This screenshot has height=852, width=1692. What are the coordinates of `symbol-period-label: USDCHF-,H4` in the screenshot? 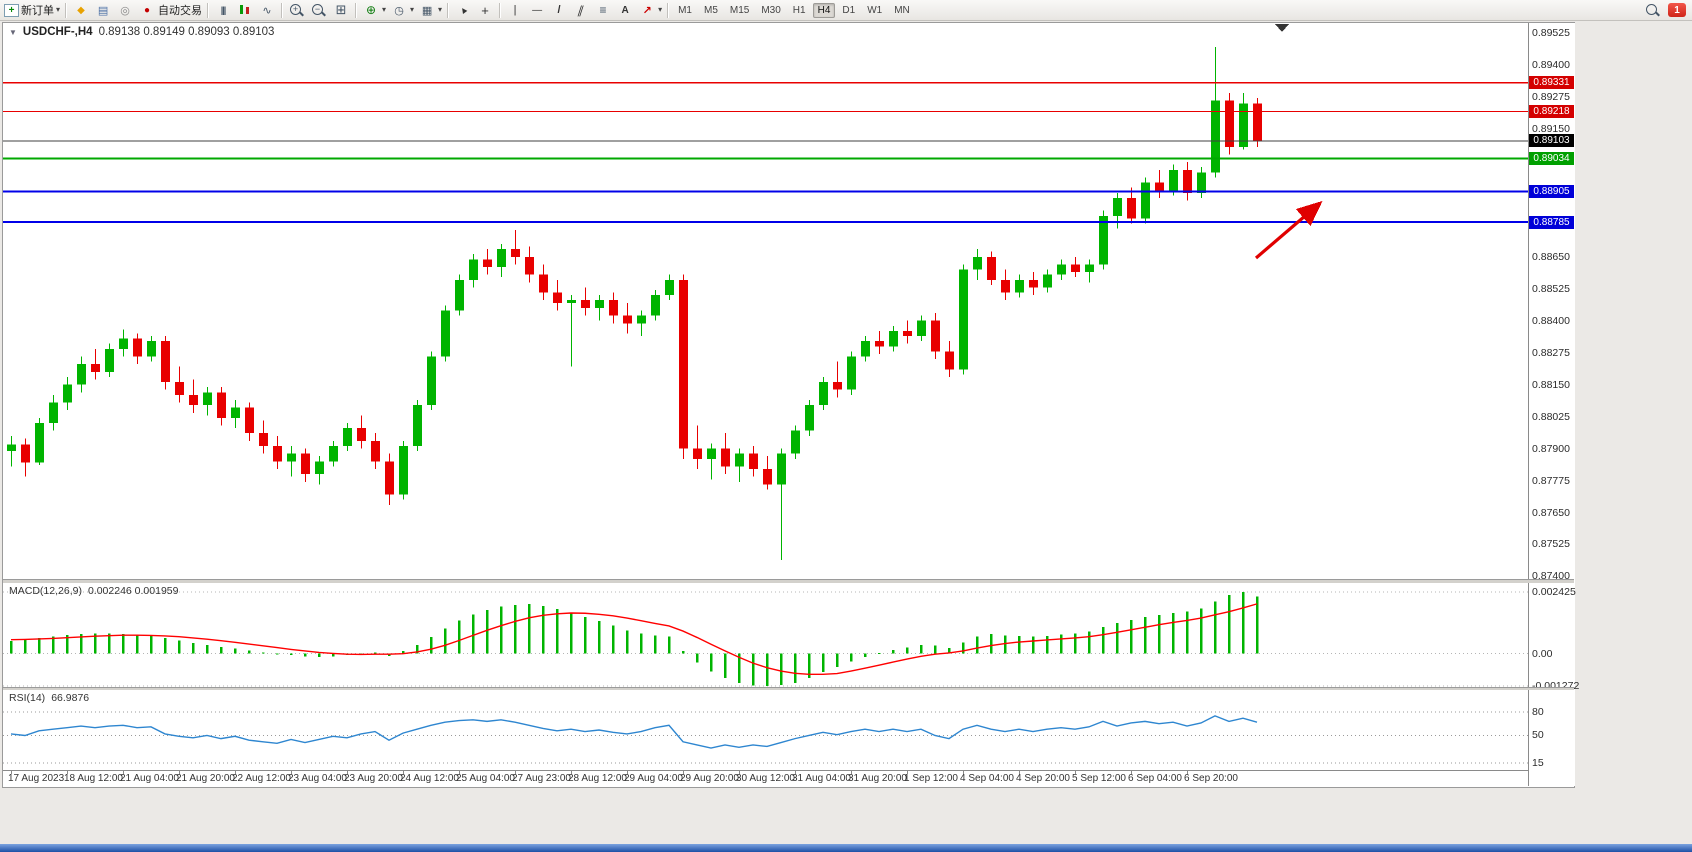 It's located at (57, 32).